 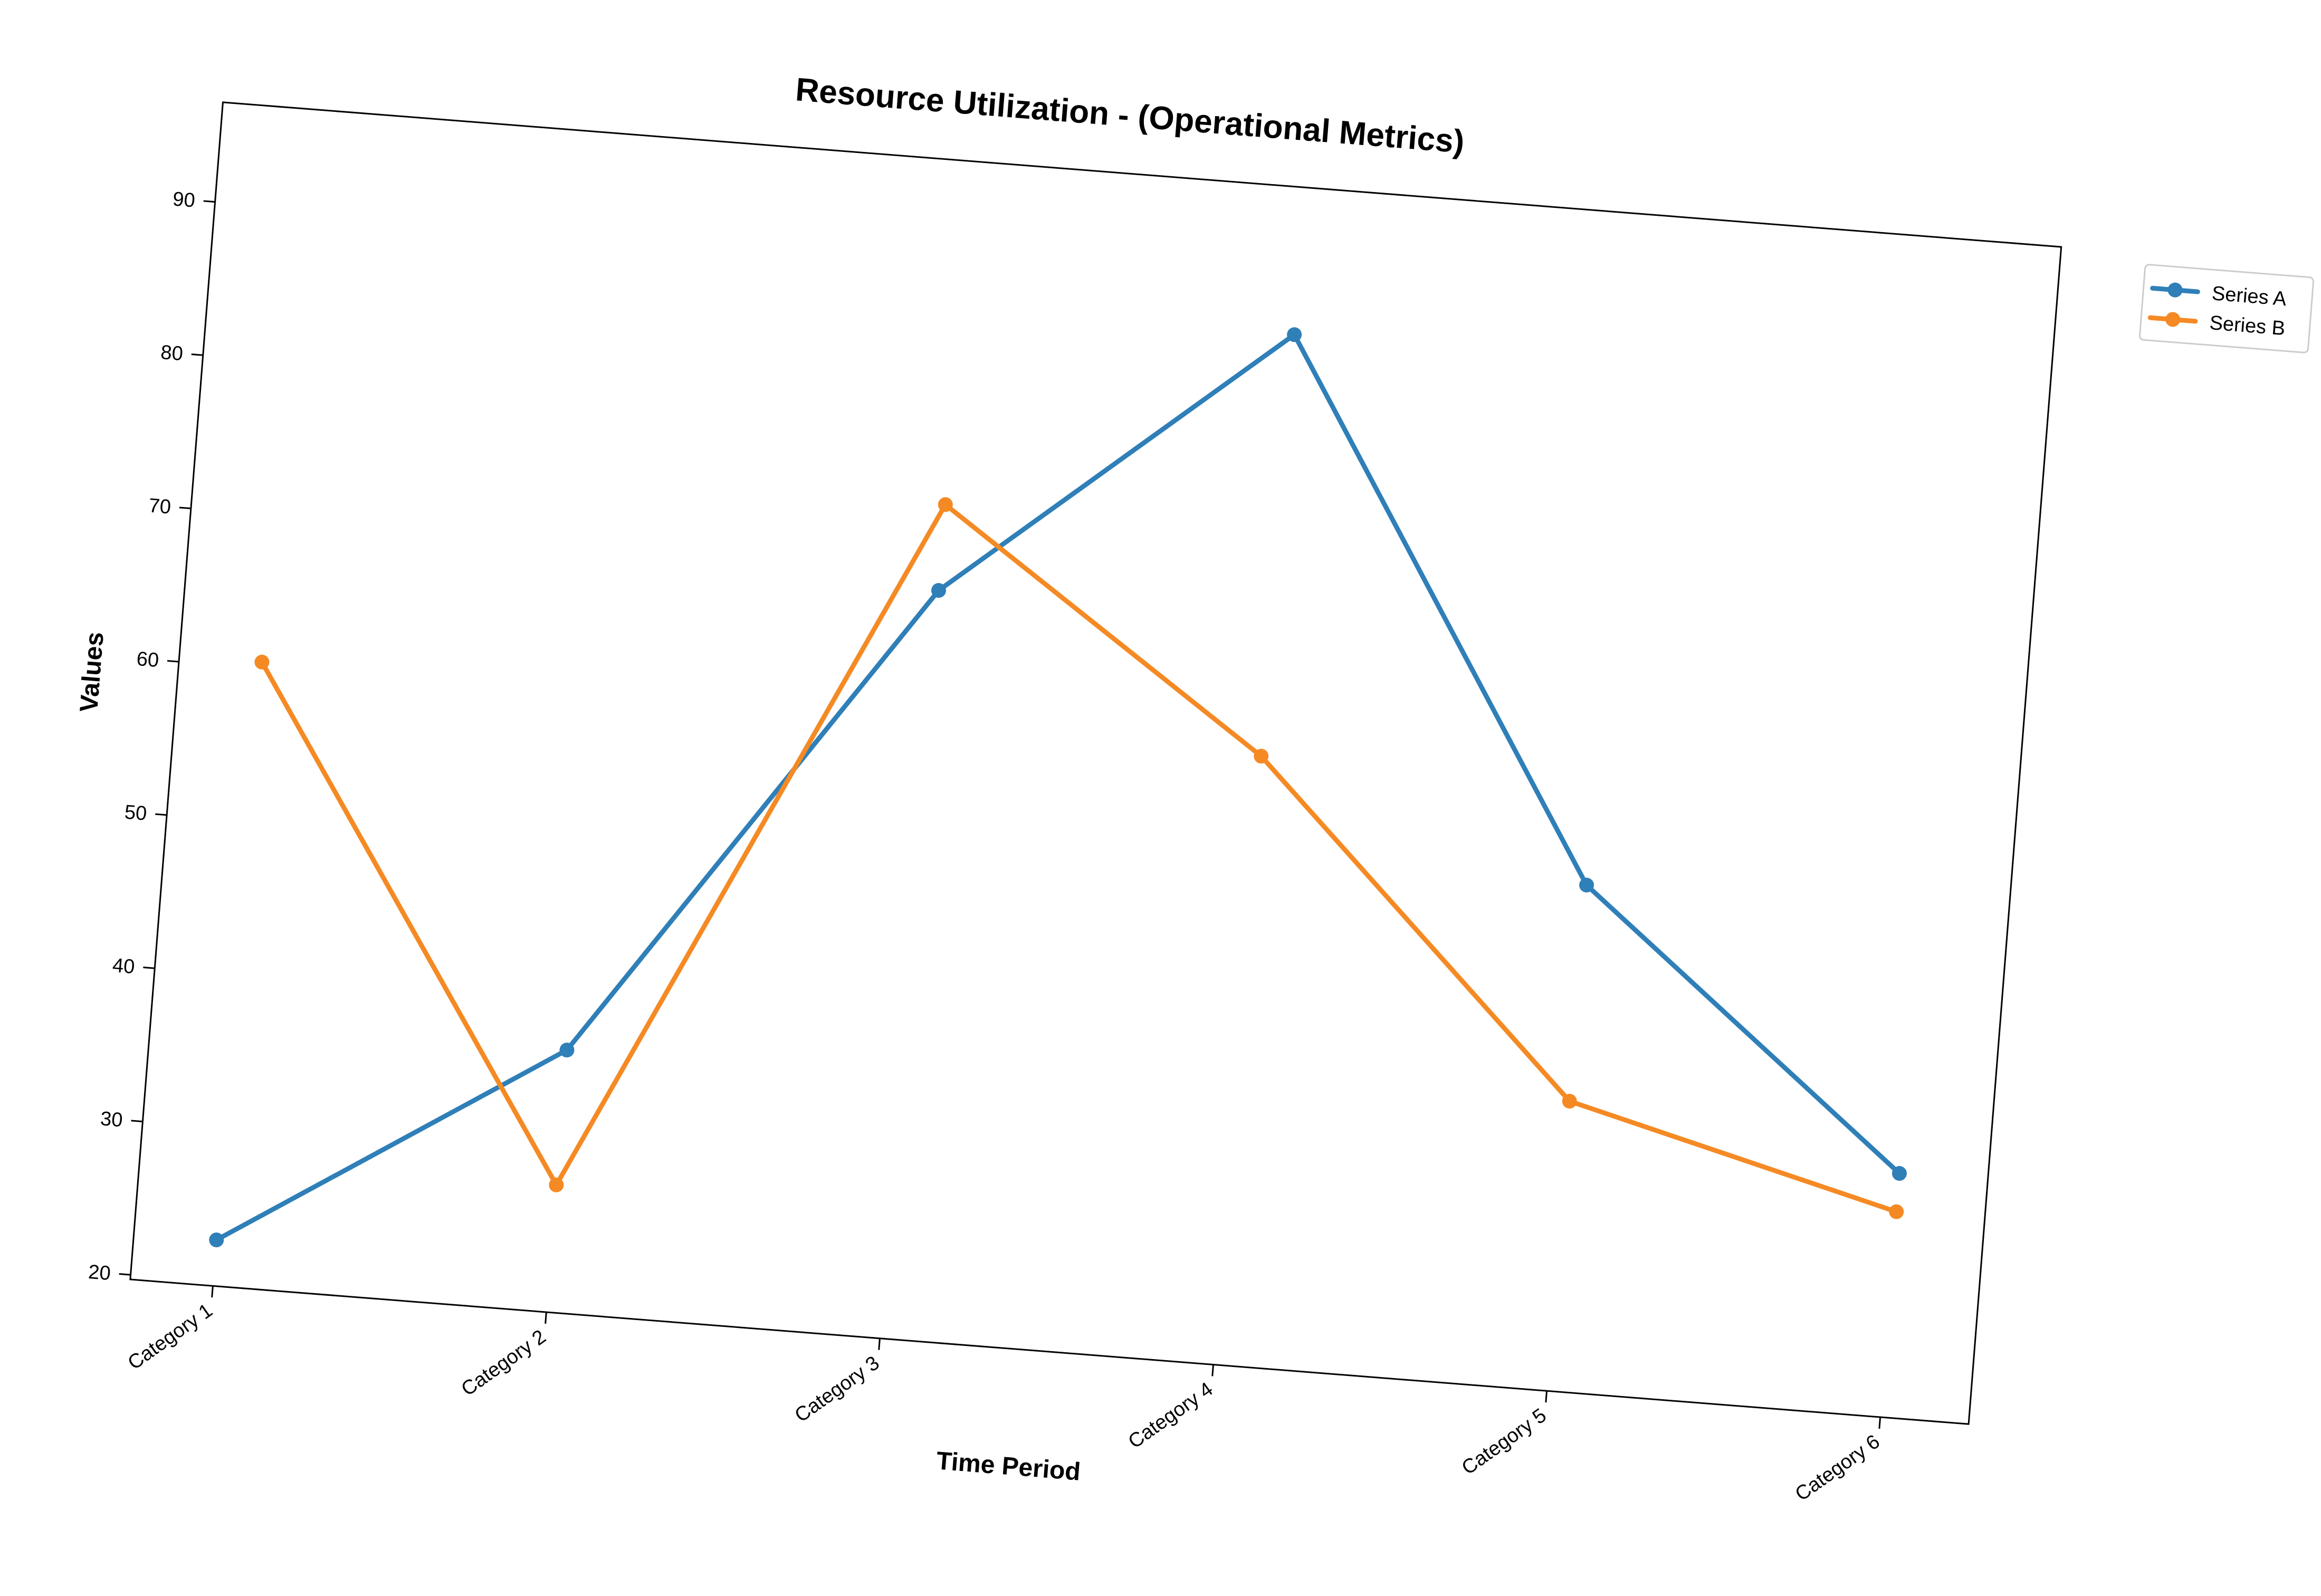 I want to click on x-tick-label: Category 3, so click(x=838, y=1389).